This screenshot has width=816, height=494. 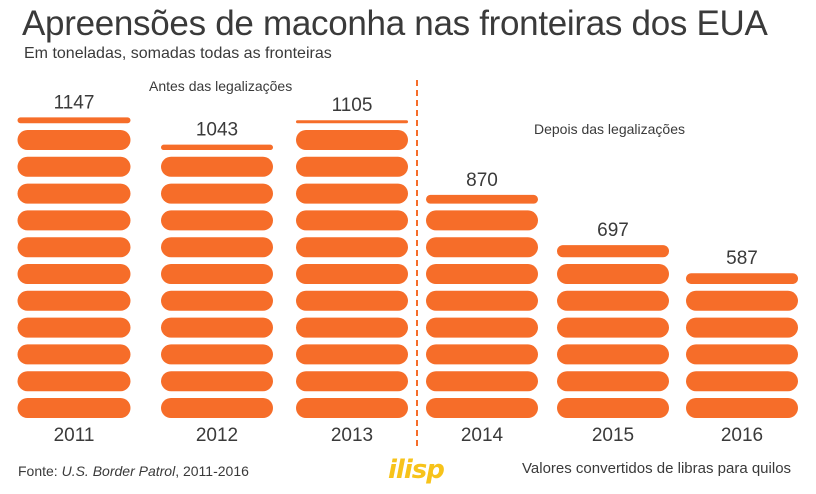 What do you see at coordinates (352, 435) in the screenshot?
I see `year-label-2013: 2013` at bounding box center [352, 435].